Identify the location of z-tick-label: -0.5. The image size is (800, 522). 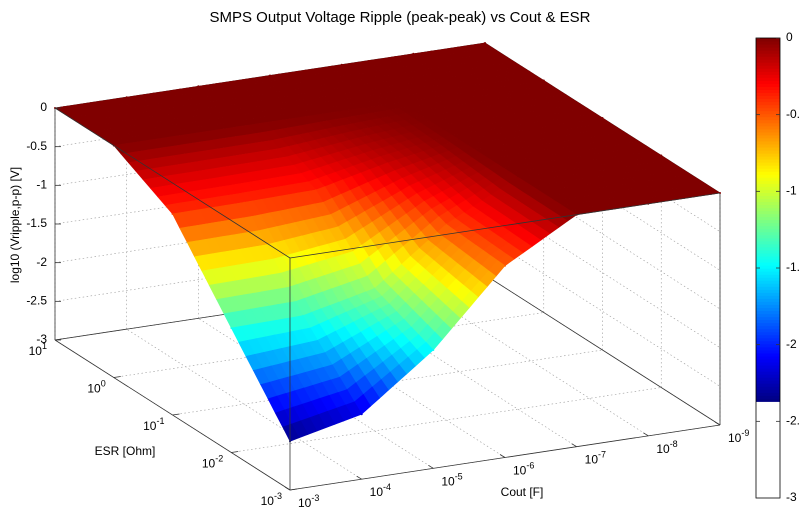
(36, 146).